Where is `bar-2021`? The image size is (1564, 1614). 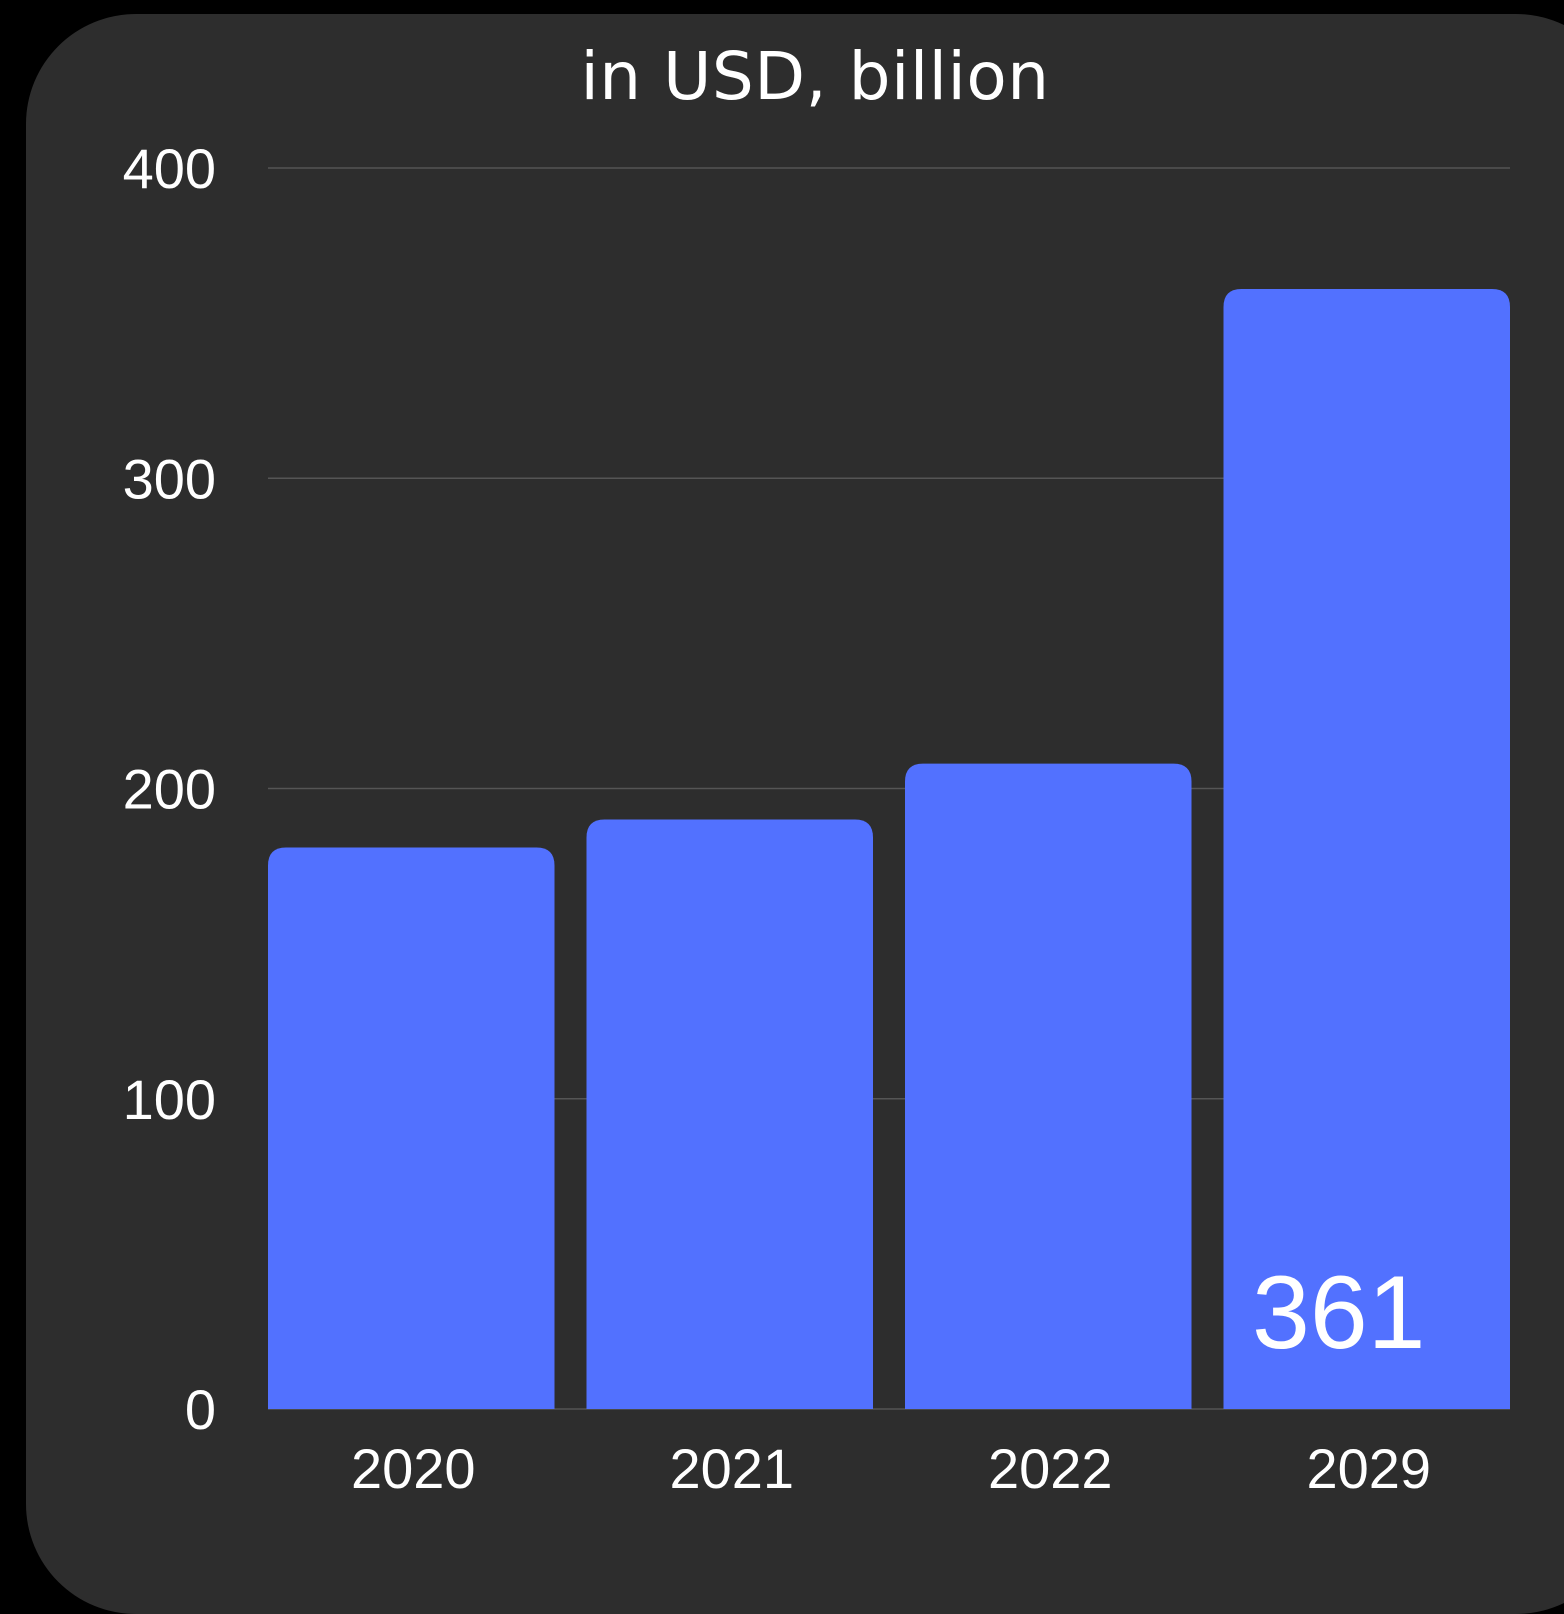
bar-2021 is located at coordinates (729, 1114).